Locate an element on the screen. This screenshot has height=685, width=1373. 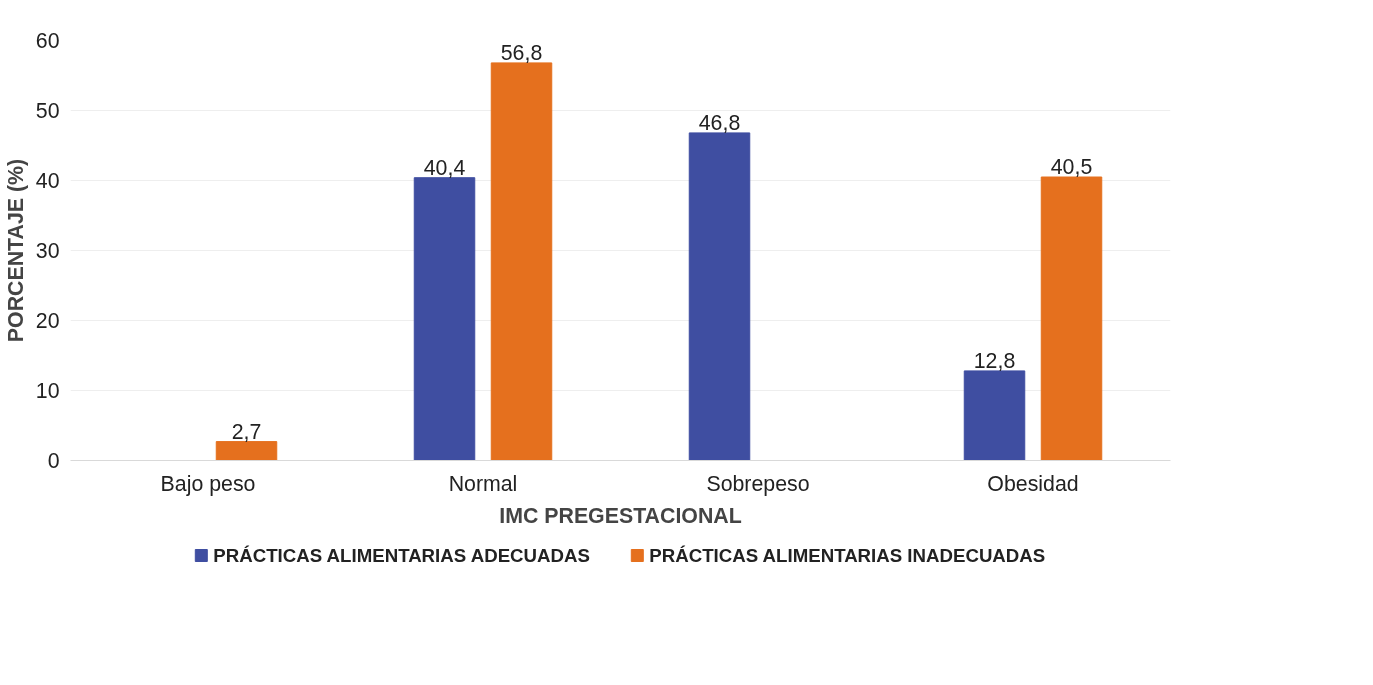
data-label: 2,7 is located at coordinates (246, 431).